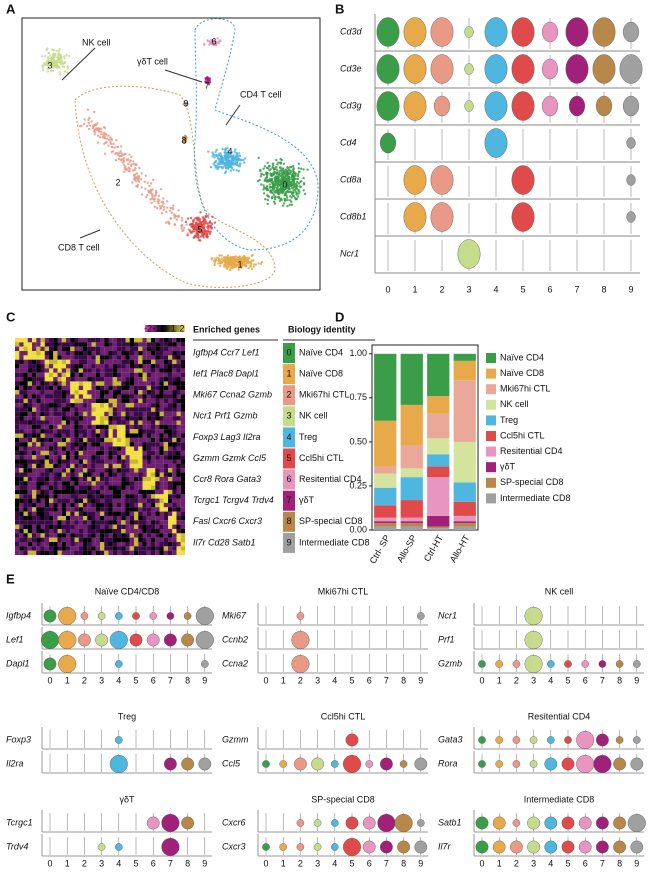 The image size is (649, 874). I want to click on identity-label: Mki67hi CTL, so click(324, 395).